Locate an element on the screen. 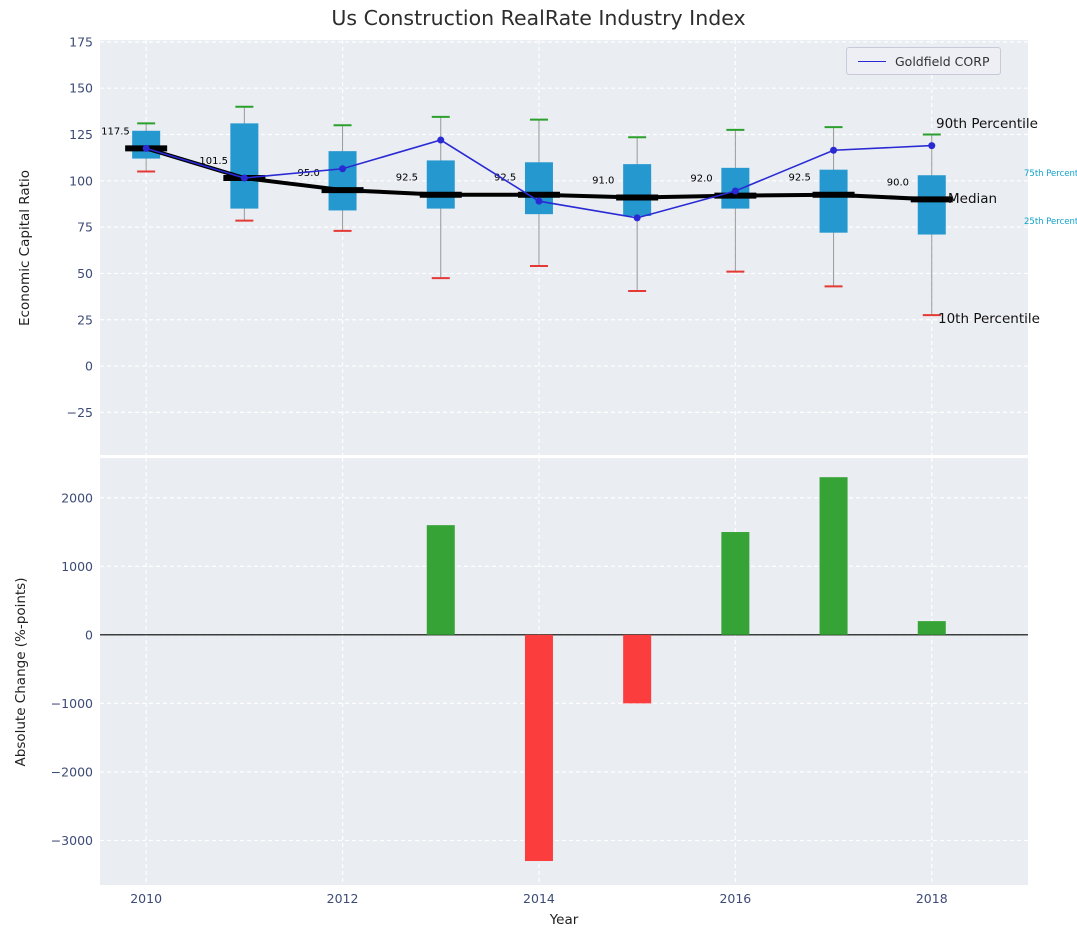  legend-label: Goldfield CORP is located at coordinates (942, 61).